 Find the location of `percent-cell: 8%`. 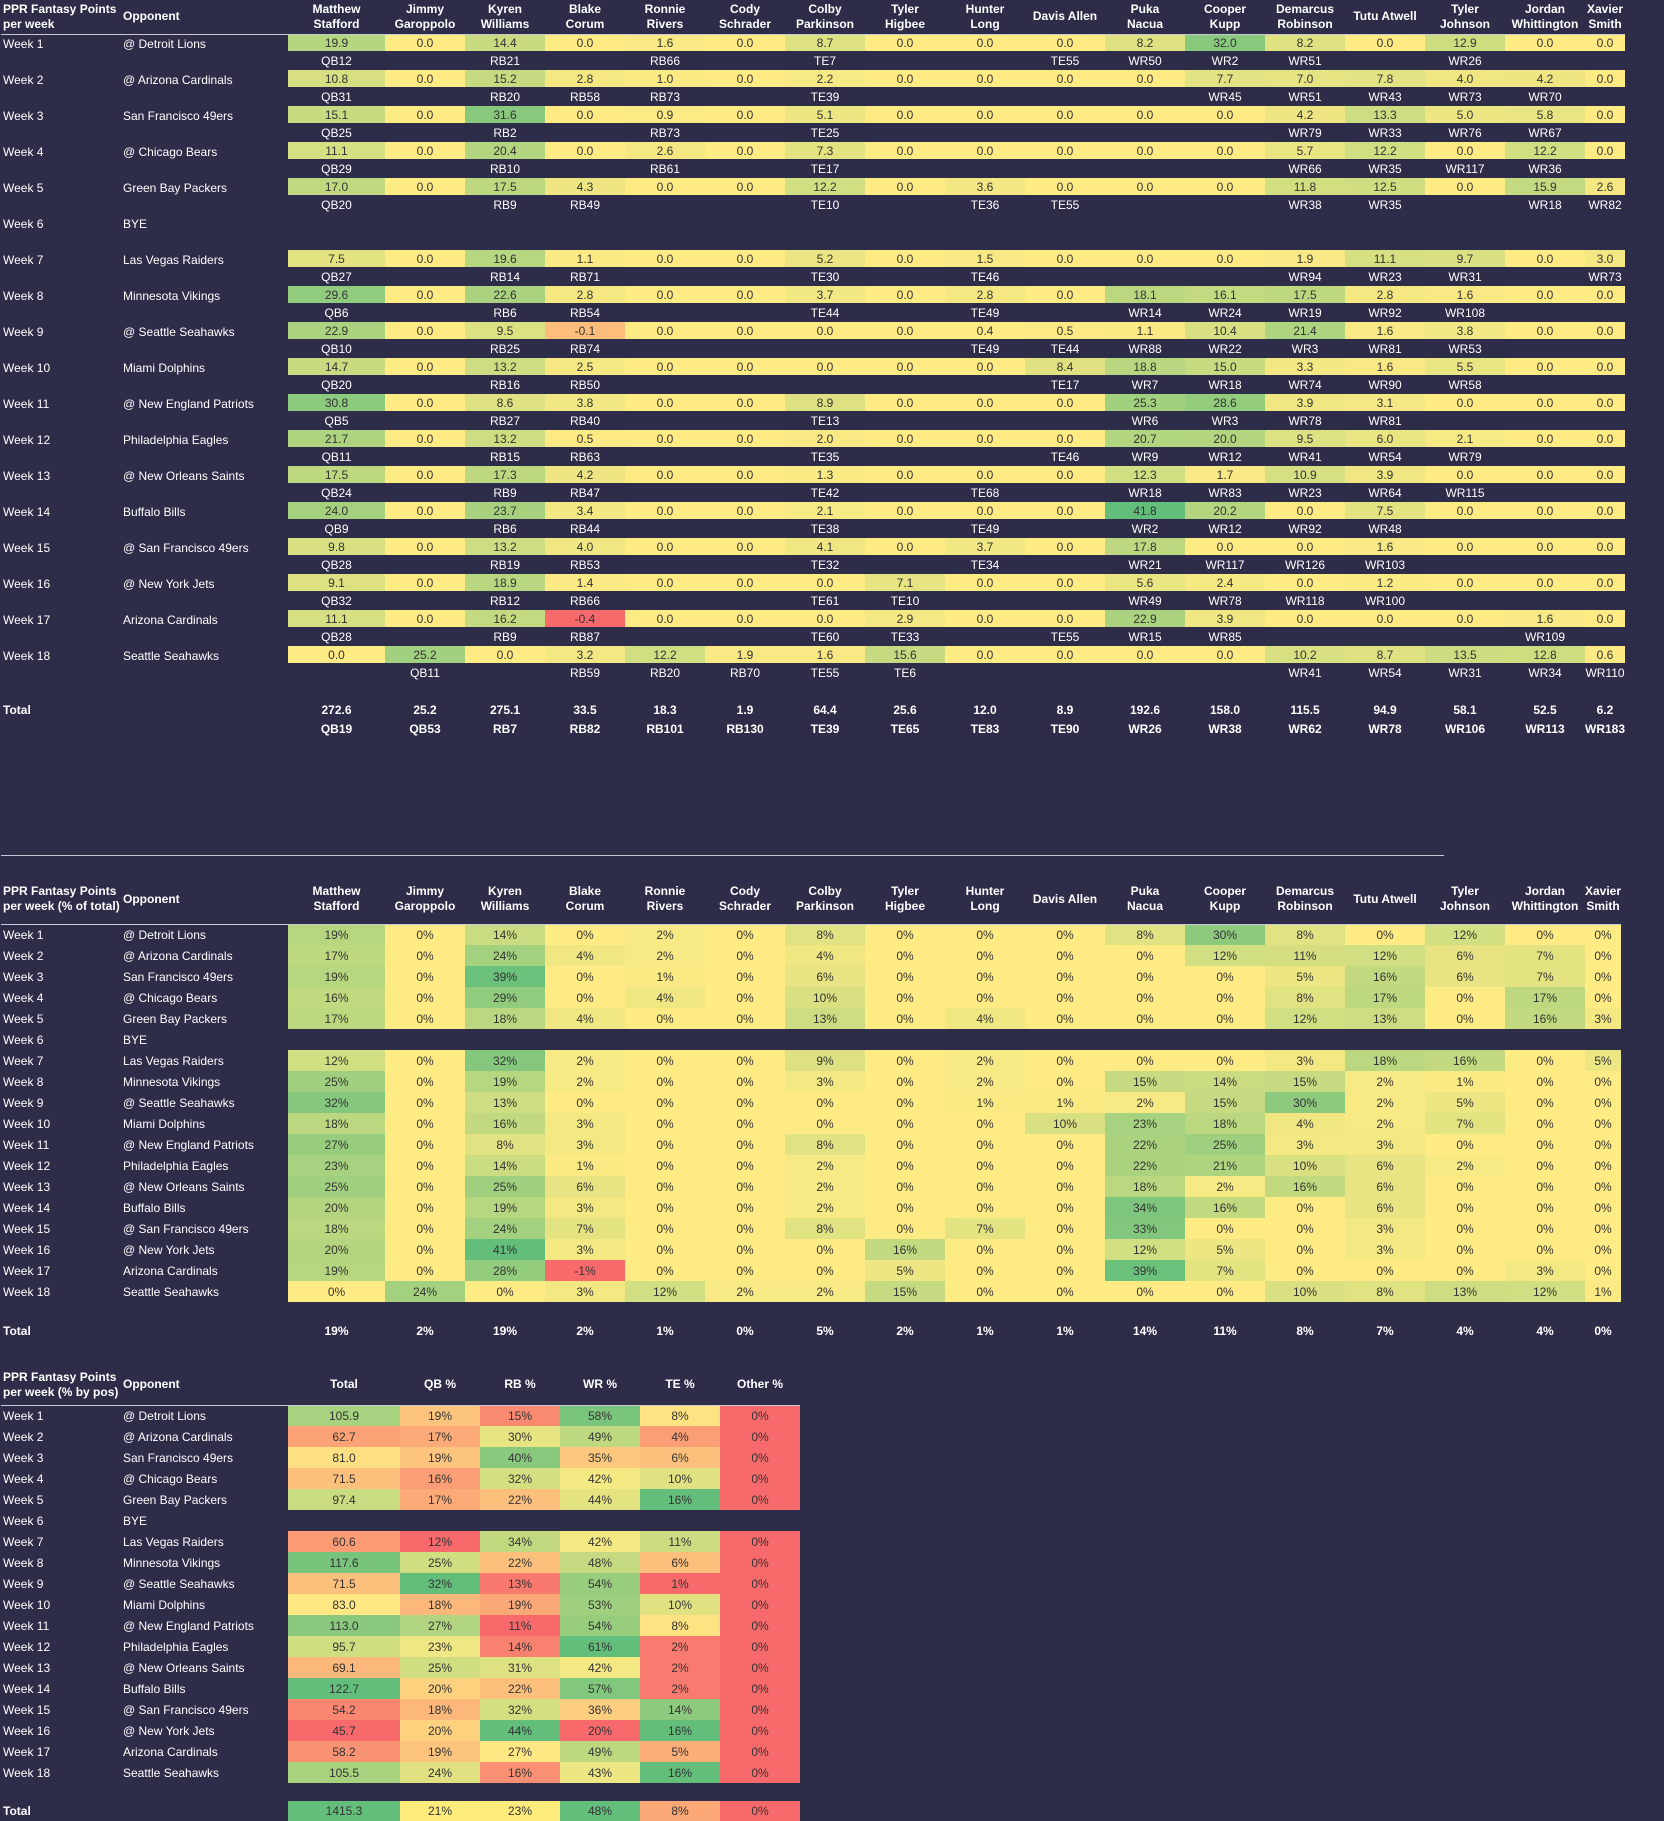

percent-cell: 8% is located at coordinates (505, 1144).